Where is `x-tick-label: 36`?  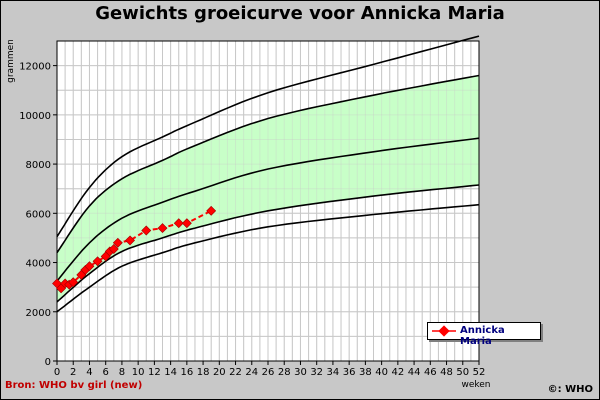 x-tick-label: 36 is located at coordinates (349, 372).